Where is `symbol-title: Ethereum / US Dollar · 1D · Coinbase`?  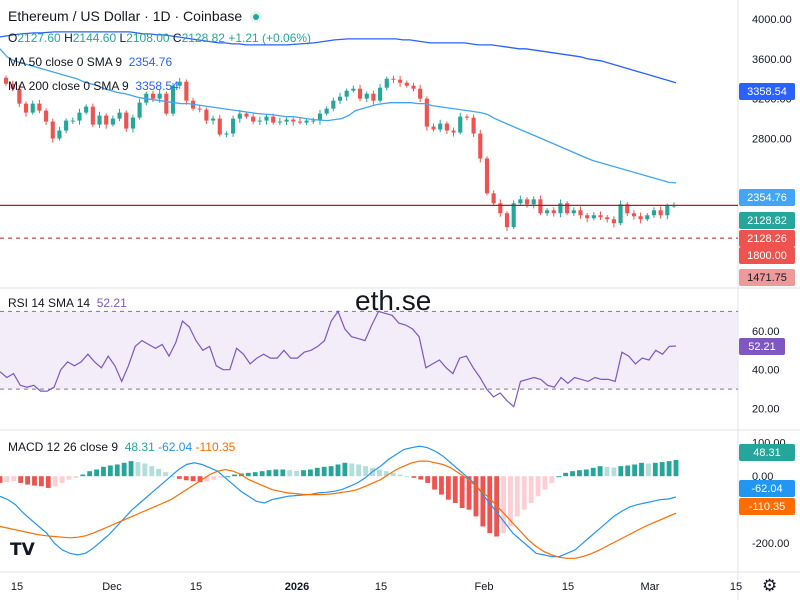
symbol-title: Ethereum / US Dollar · 1D · Coinbase is located at coordinates (135, 16).